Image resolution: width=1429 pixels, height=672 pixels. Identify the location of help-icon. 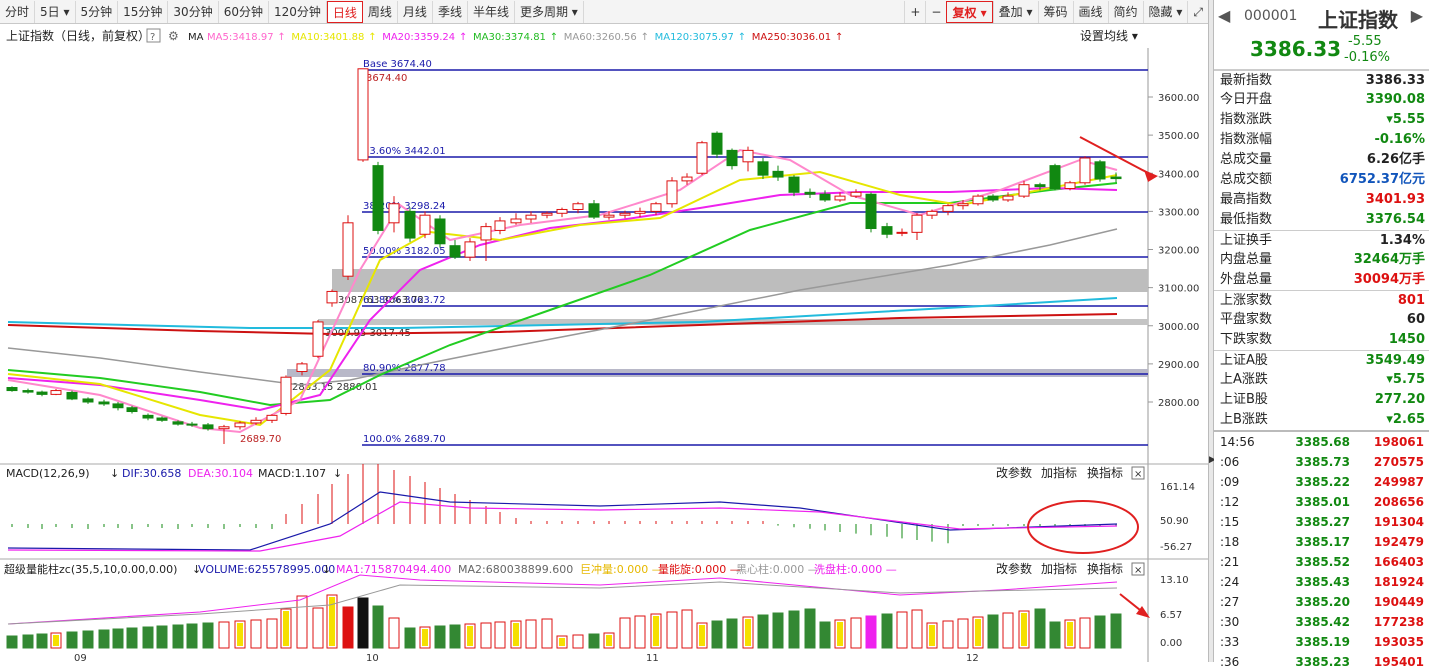
(153, 35).